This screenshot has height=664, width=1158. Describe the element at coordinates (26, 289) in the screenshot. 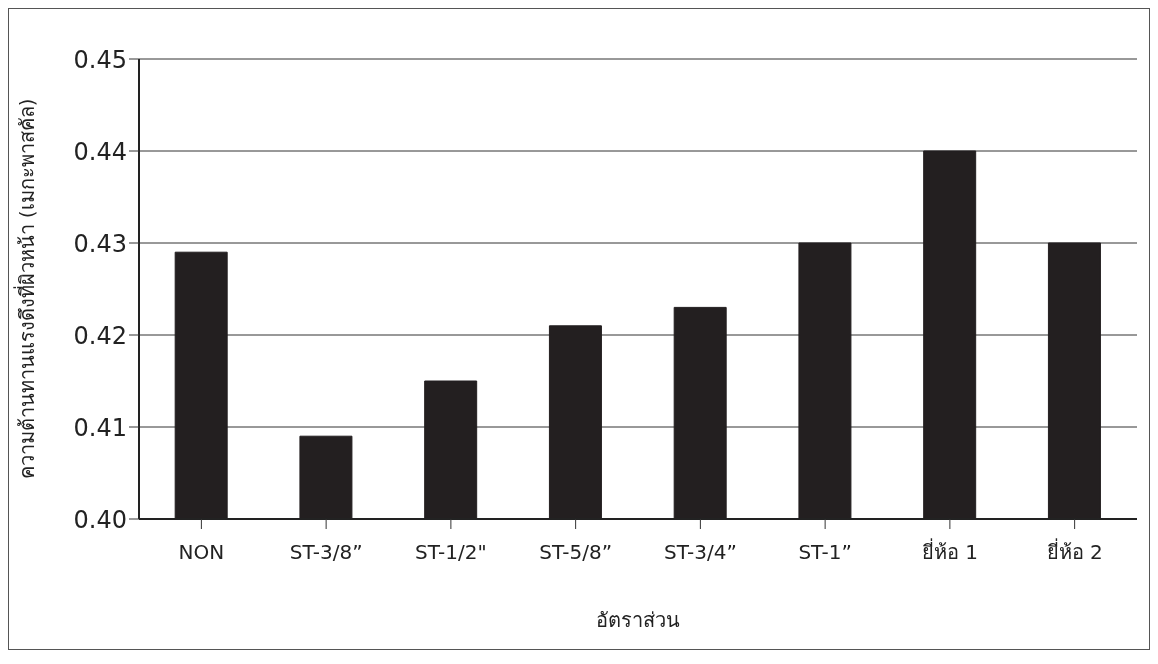

I see `y-axis-title: ความต้านทานแรงดึงที่ผิวหน้า (เมกะพาสคัล)` at that location.